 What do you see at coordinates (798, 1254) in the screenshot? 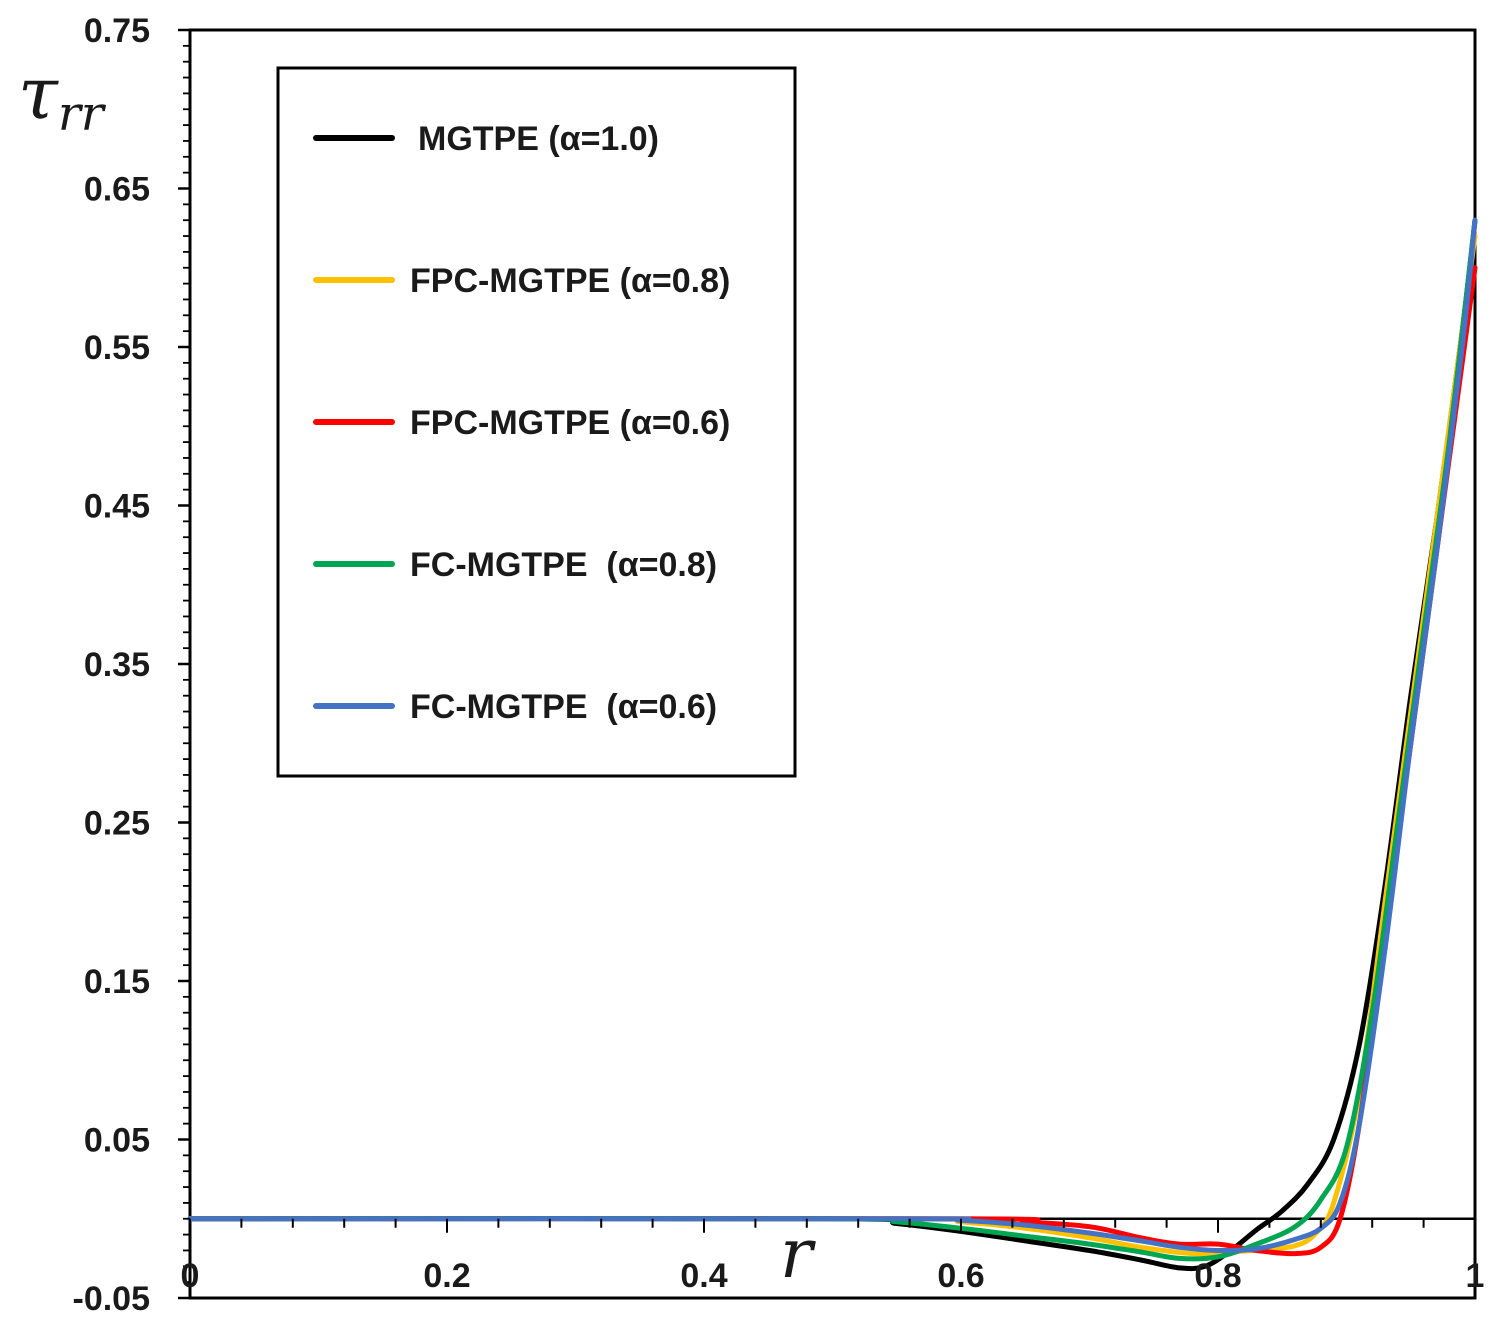
I see `x-axis-title: r` at bounding box center [798, 1254].